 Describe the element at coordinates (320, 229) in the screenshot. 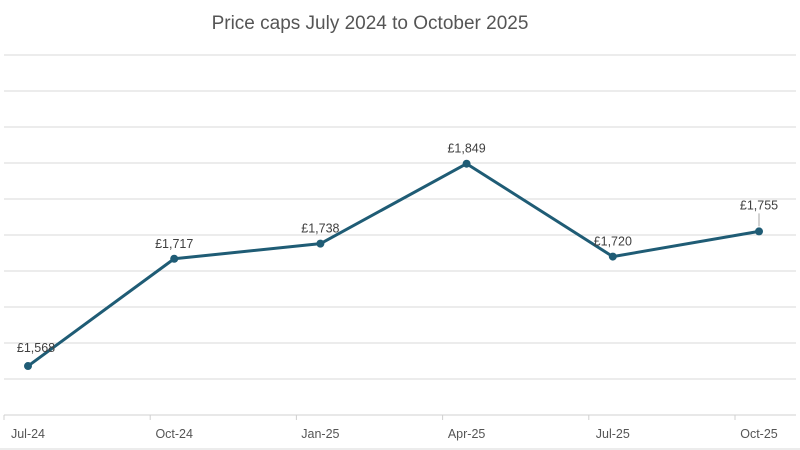

I see `data-label: £1,738` at that location.